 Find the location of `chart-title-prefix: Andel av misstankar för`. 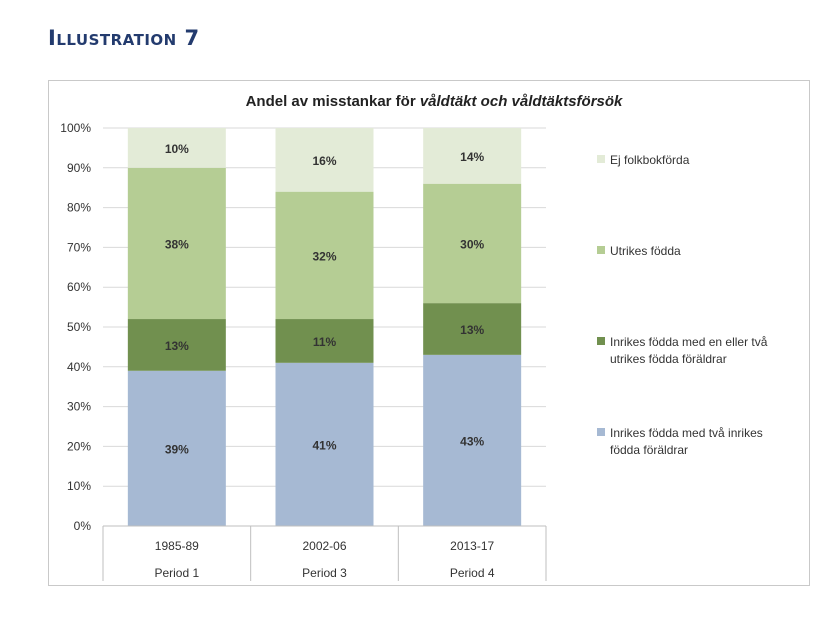

chart-title-prefix: Andel av misstankar för is located at coordinates (333, 101).